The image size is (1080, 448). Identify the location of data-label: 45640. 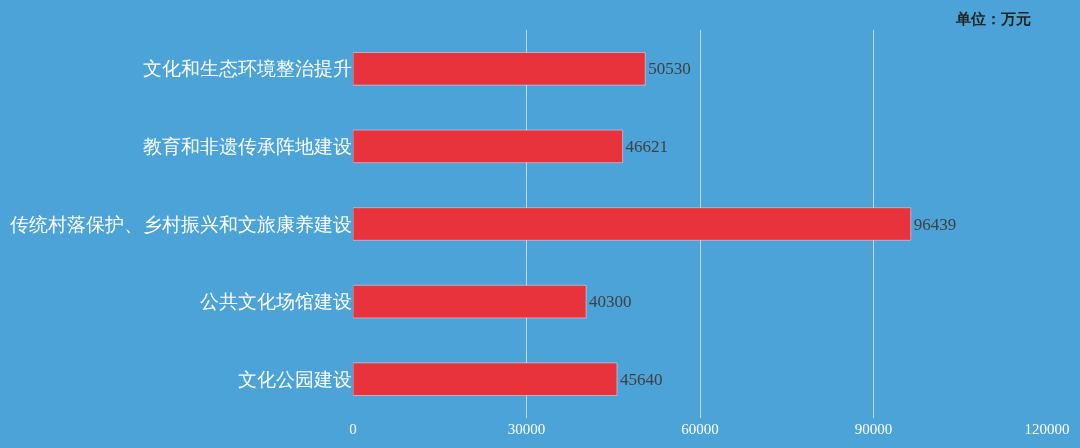
(641, 379).